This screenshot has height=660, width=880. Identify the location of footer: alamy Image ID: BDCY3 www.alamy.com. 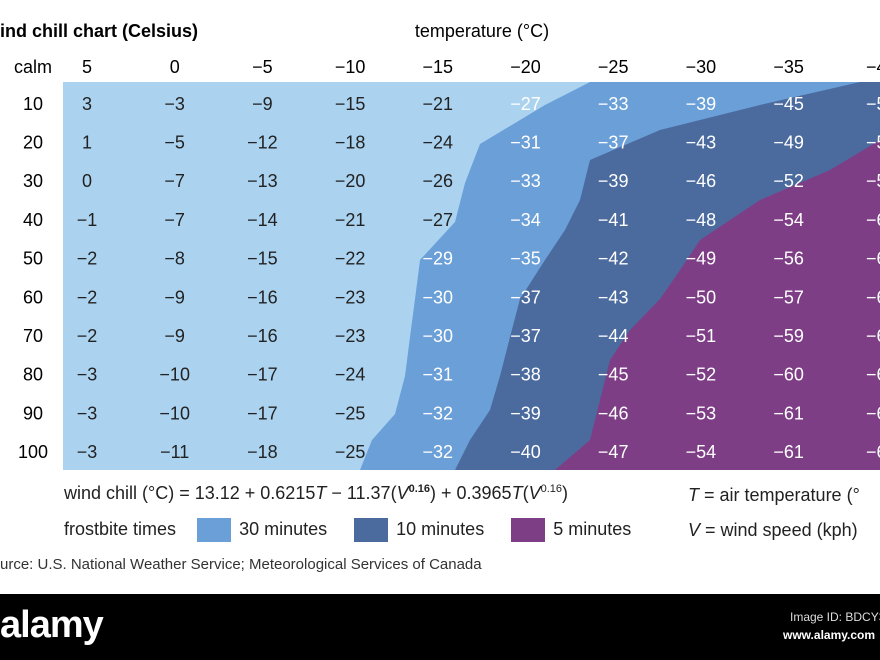
(440, 627).